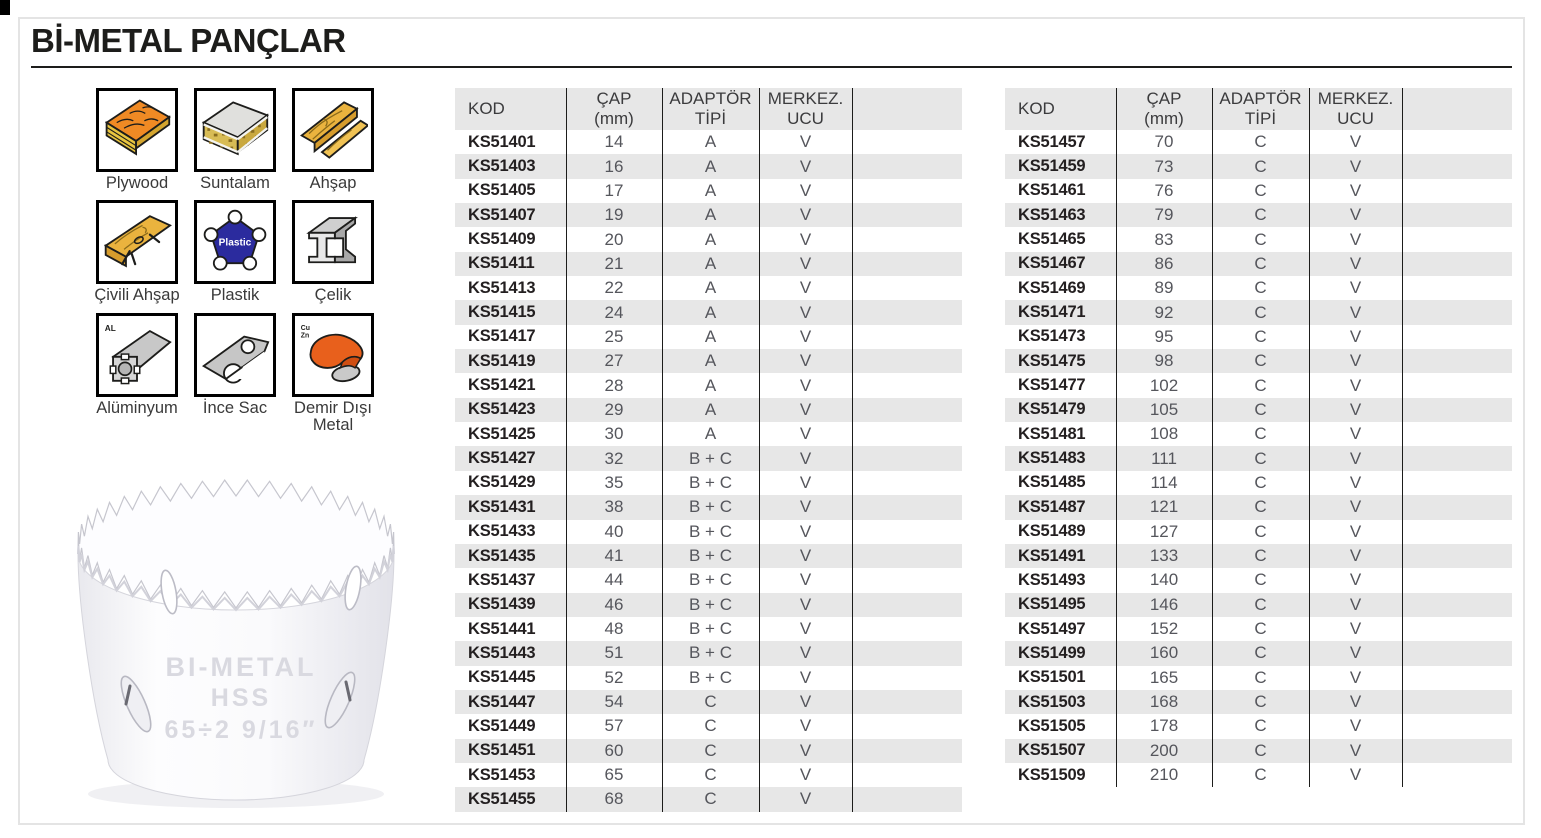 The height and width of the screenshot is (838, 1541). I want to click on product-code: KS51497, so click(1052, 628).